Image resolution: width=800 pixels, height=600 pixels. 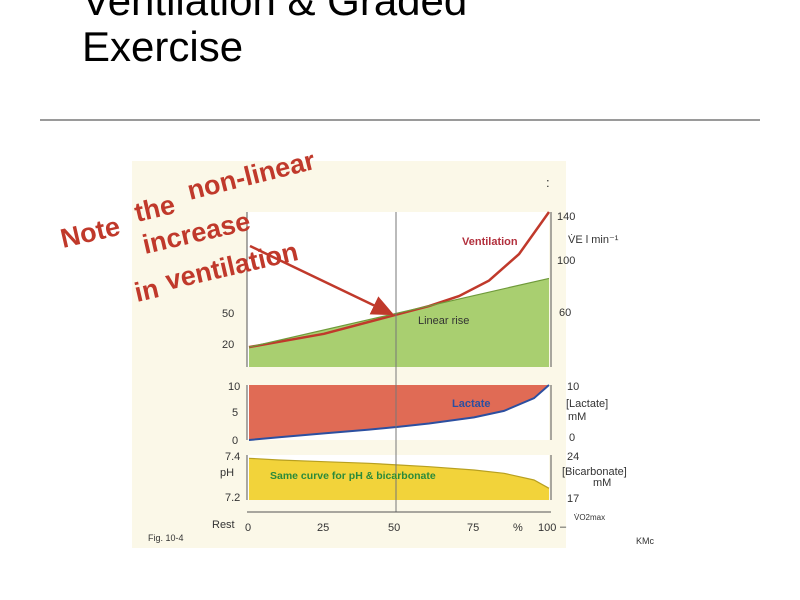 What do you see at coordinates (234, 387) in the screenshot?
I see `lactate-left-tick-10: 10` at bounding box center [234, 387].